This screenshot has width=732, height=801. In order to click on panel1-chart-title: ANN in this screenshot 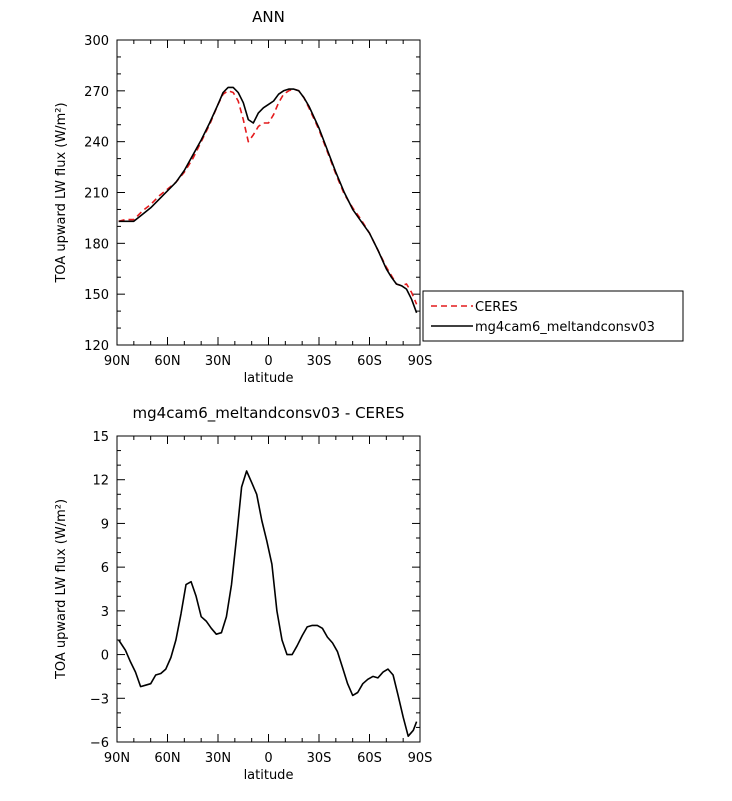, I will do `click(268, 17)`.